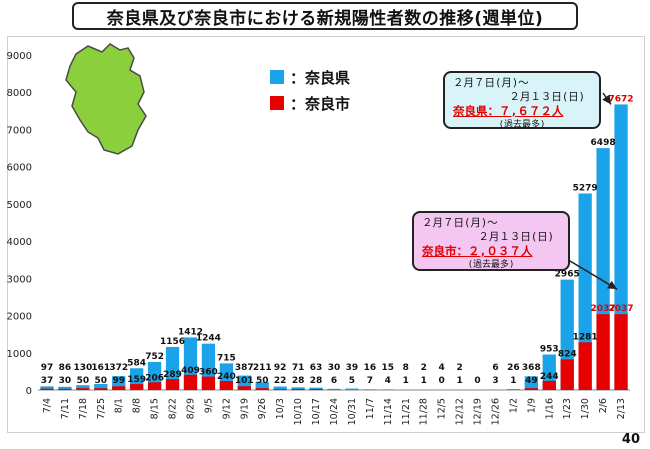  I want to click on x-tick-label: 9/12, so click(226, 408).